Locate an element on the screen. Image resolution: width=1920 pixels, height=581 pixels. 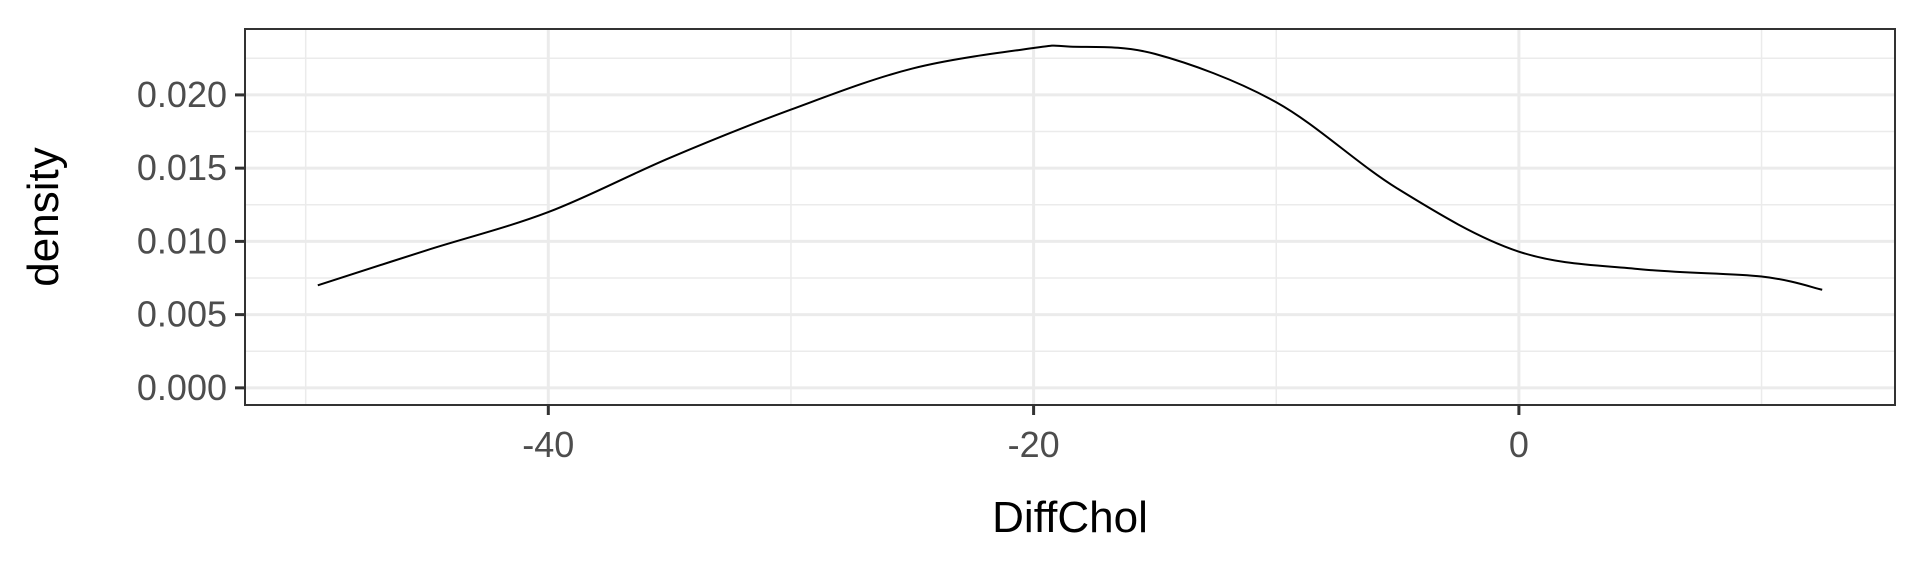
y-tick-label: 0.020 is located at coordinates (182, 94).